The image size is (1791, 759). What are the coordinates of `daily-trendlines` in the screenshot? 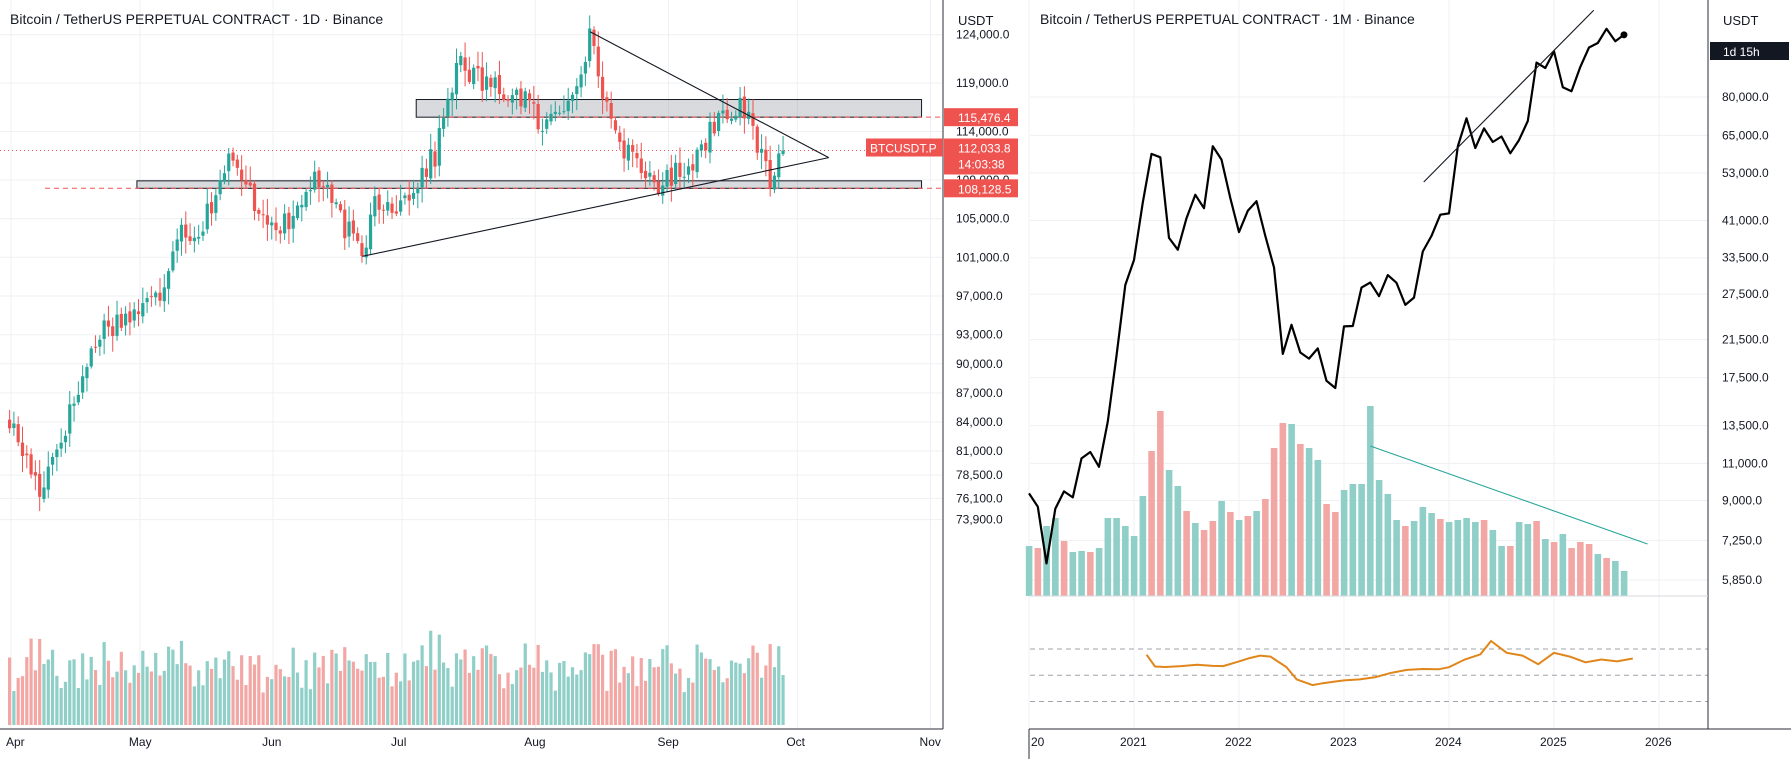 It's located at (595, 144).